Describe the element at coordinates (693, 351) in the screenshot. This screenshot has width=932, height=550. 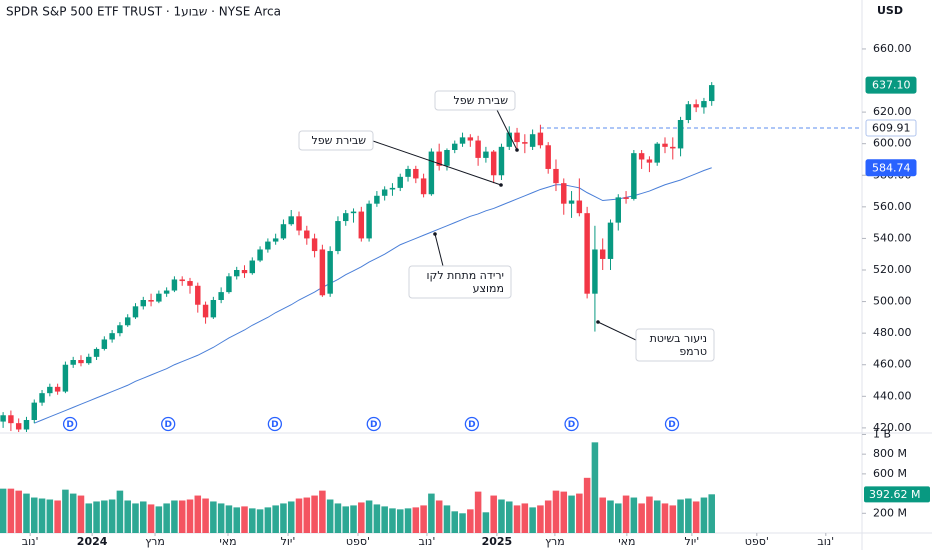
I see `annotation-text: טרמפ` at that location.